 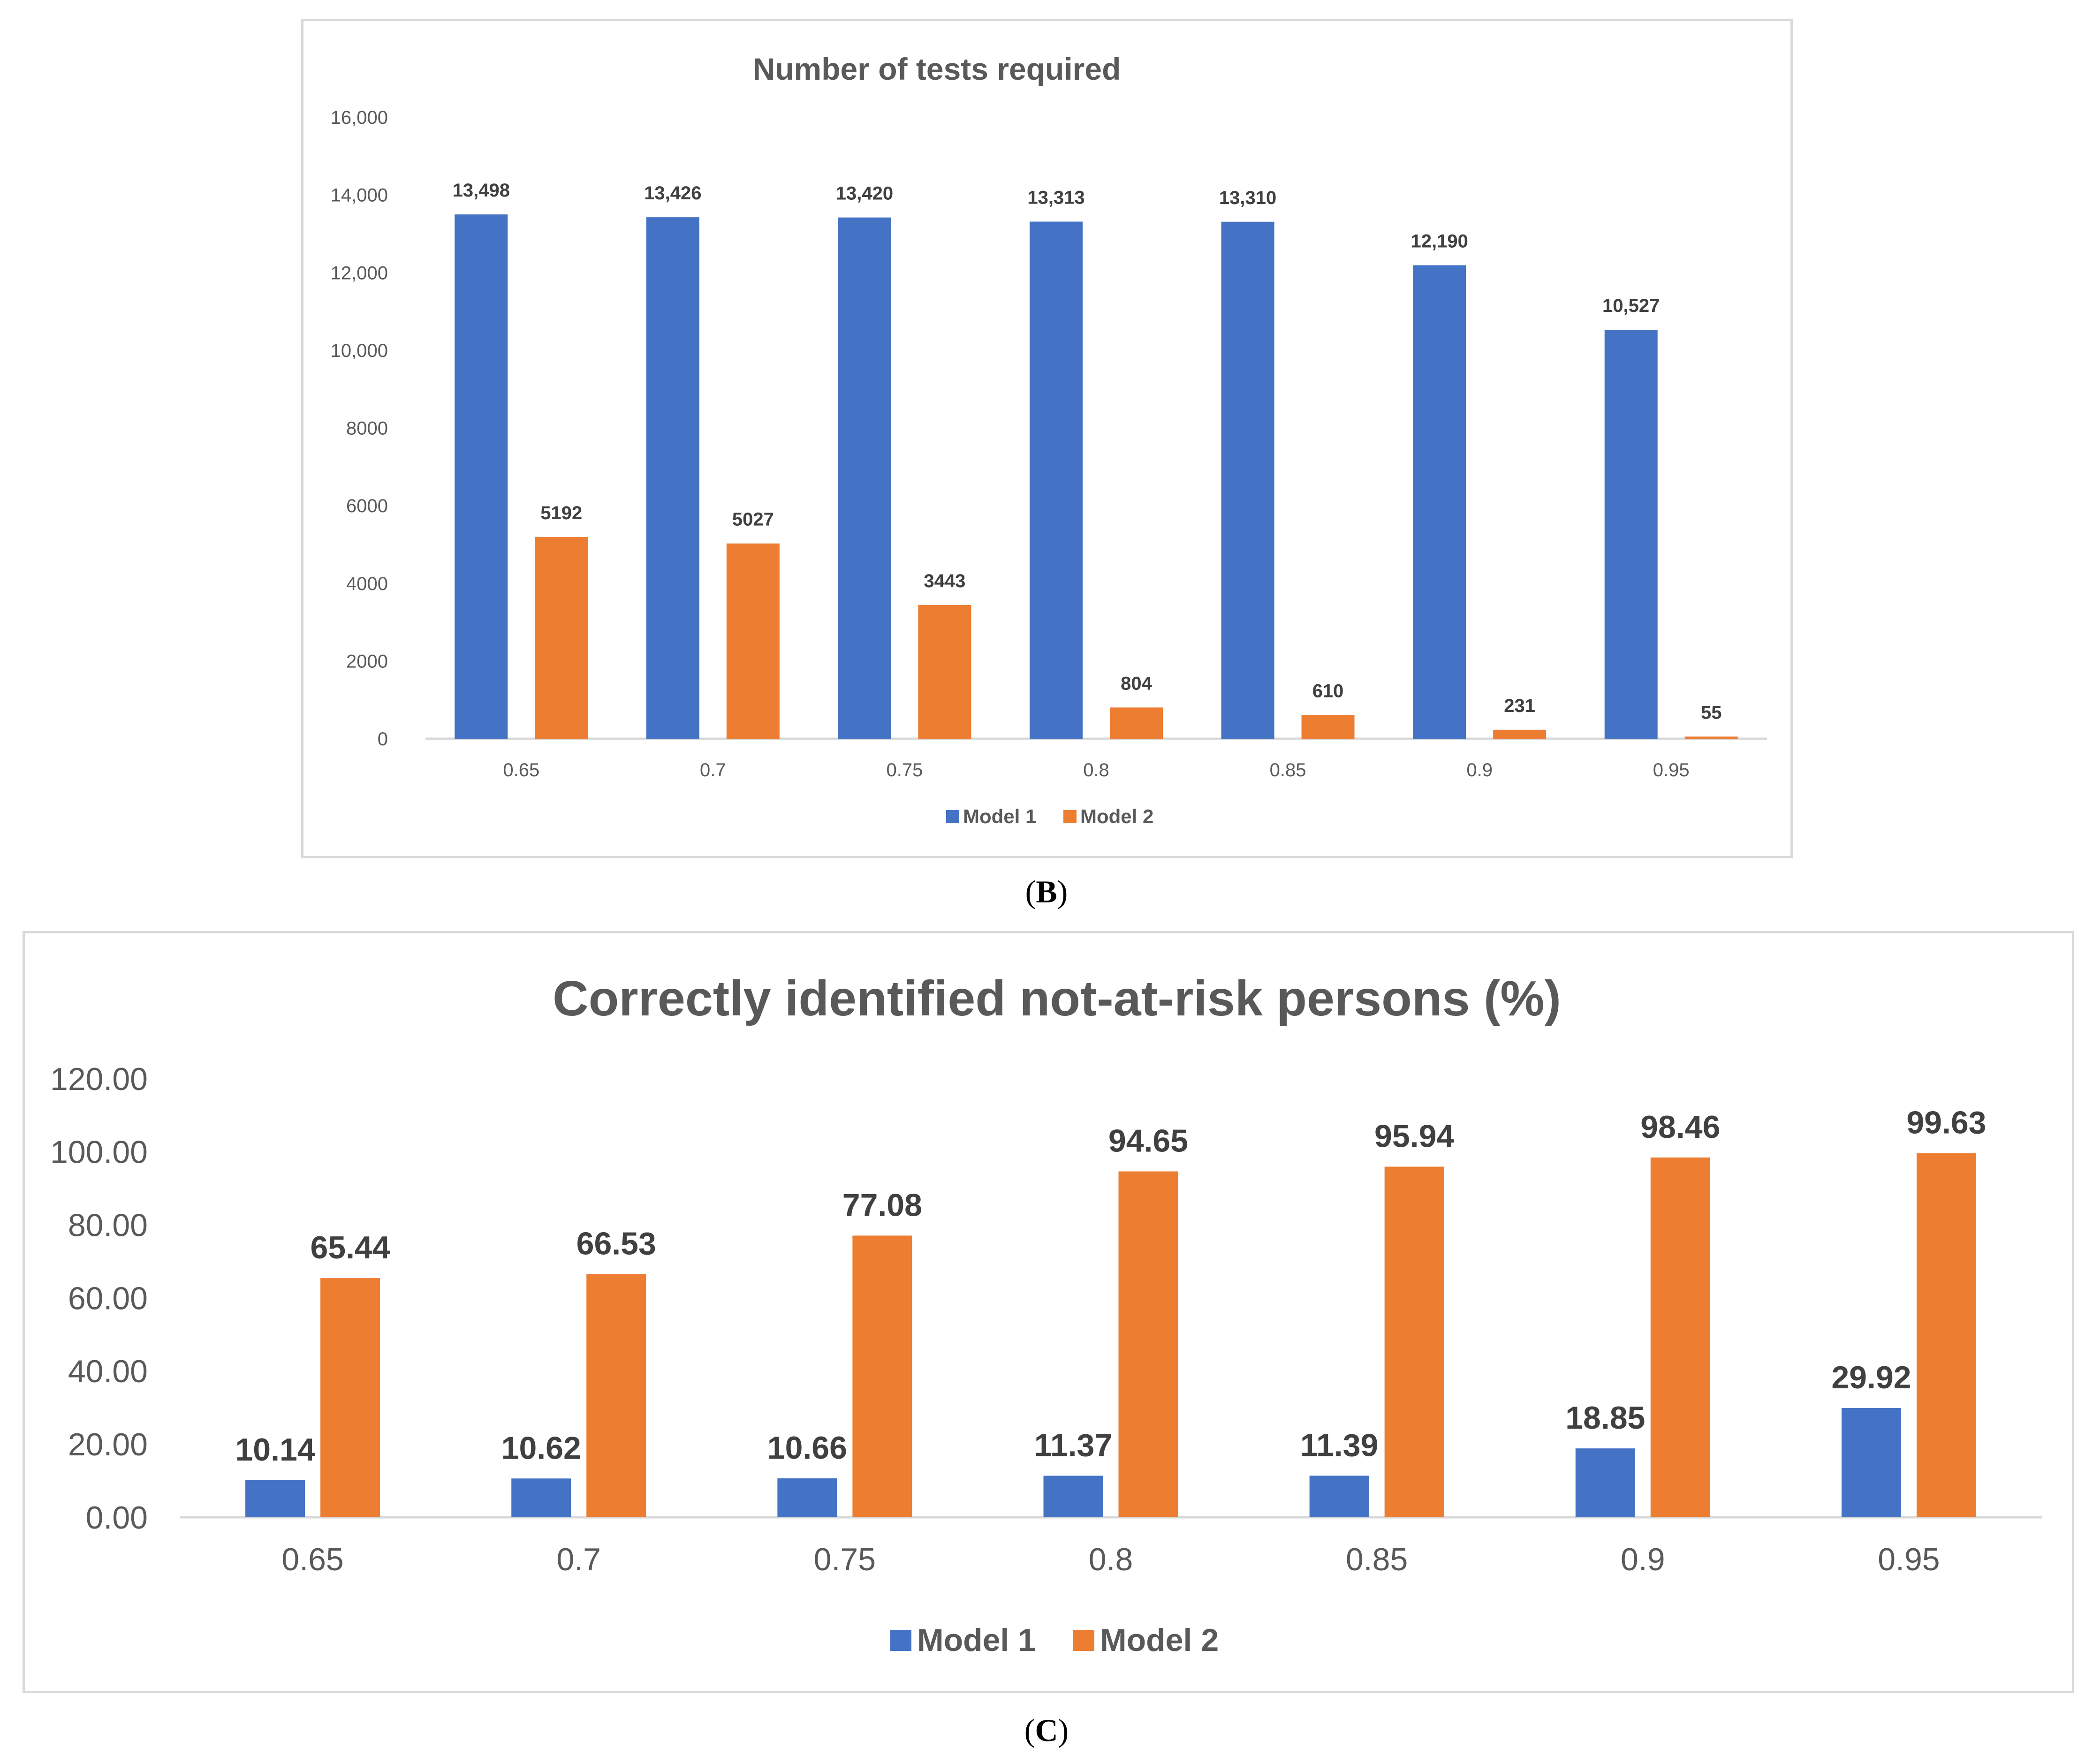 What do you see at coordinates (1328, 691) in the screenshot?
I see `b-data-label-model-2: 610` at bounding box center [1328, 691].